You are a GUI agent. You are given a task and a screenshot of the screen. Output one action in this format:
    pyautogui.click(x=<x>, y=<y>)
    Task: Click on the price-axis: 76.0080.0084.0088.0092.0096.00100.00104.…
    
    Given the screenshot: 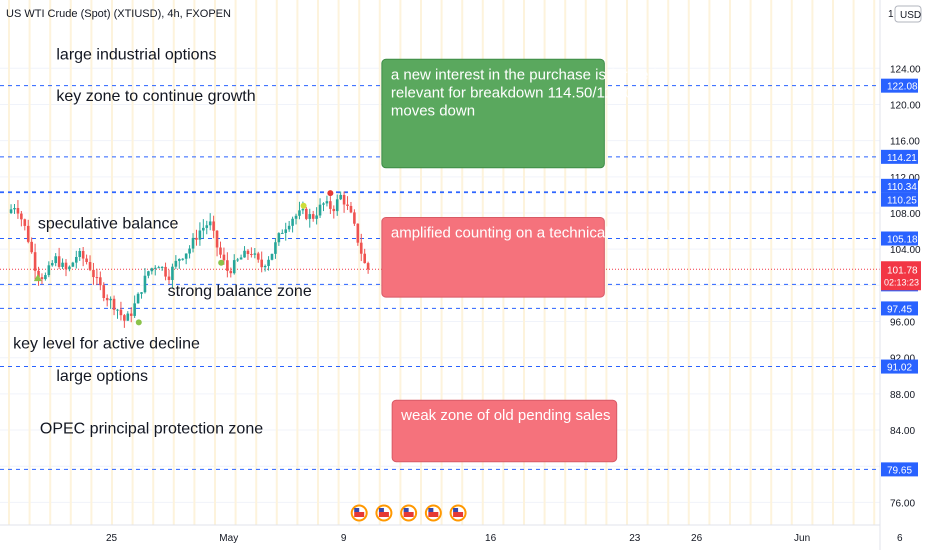 What is the action you would take?
    pyautogui.click(x=900, y=275)
    